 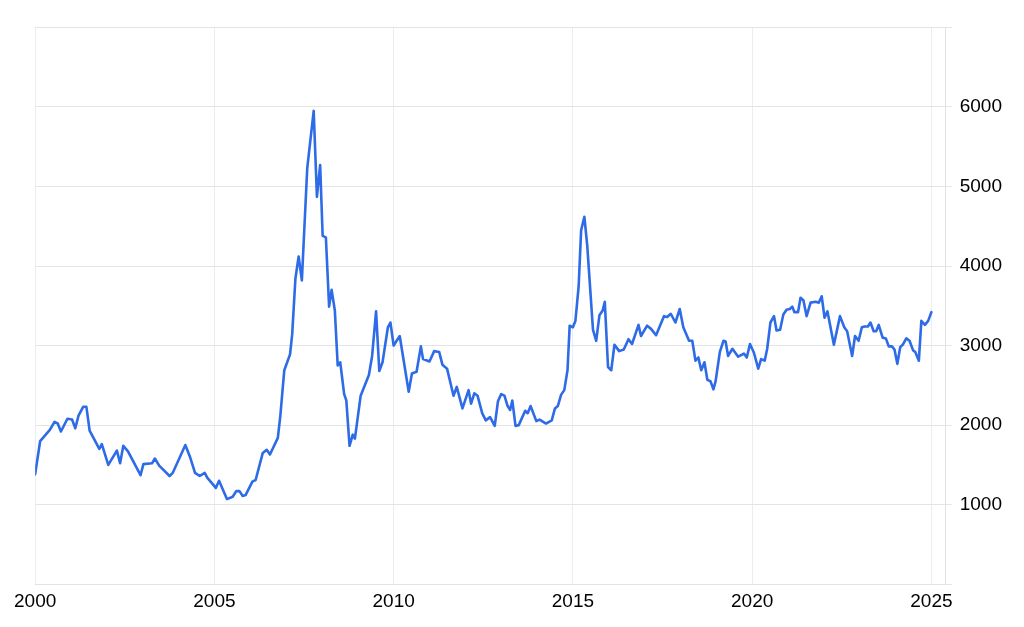 What do you see at coordinates (981, 106) in the screenshot?
I see `y-tick-label: 6000` at bounding box center [981, 106].